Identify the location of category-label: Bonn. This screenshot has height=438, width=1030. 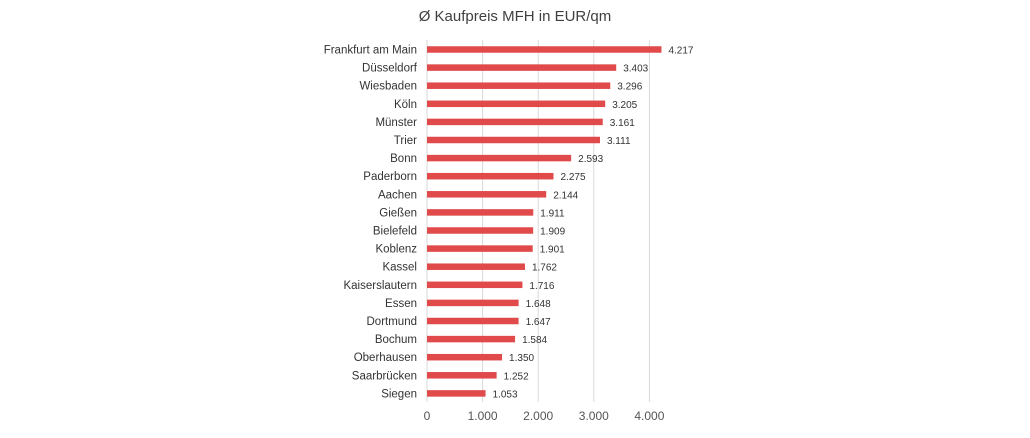
(403, 159).